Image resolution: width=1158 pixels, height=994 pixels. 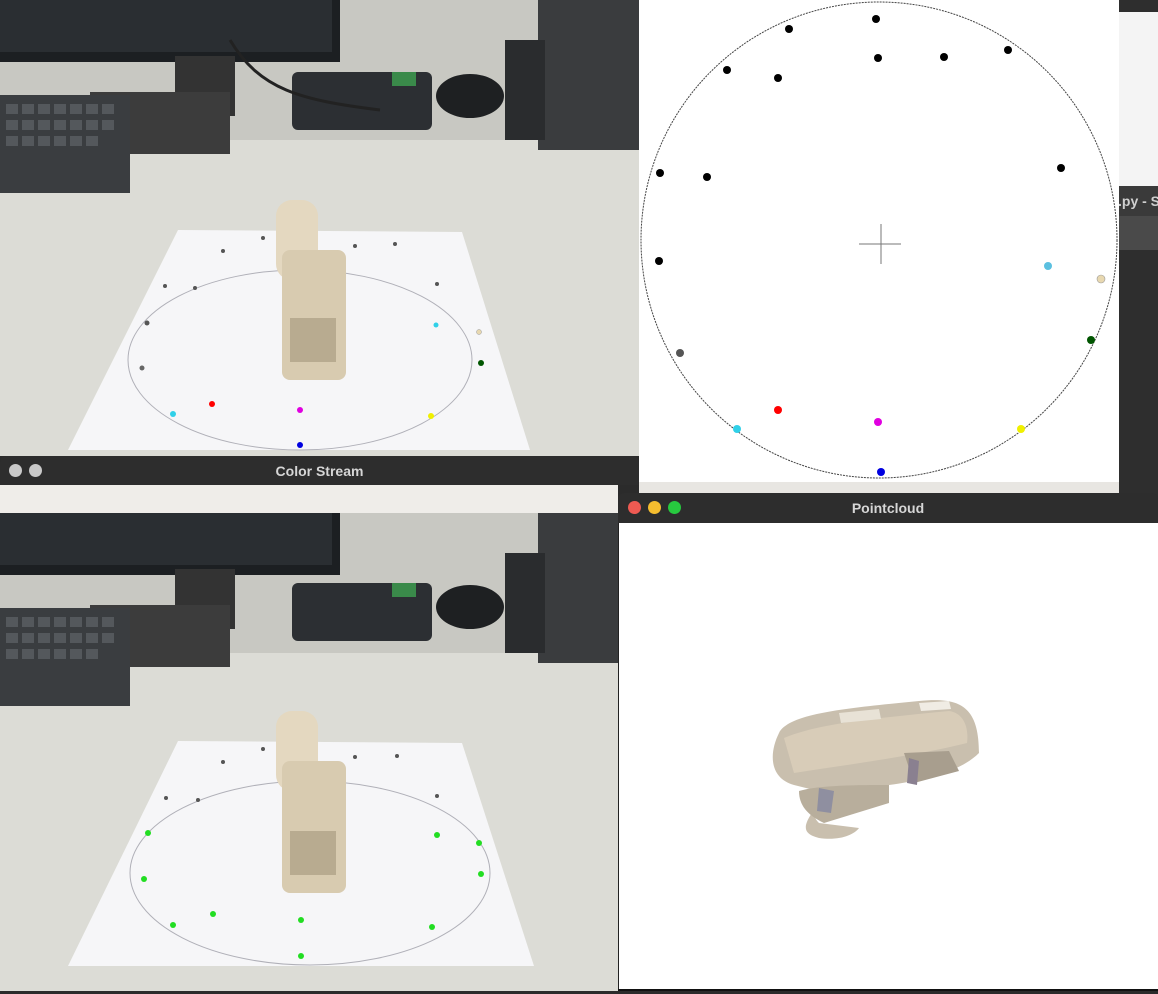 I want to click on stapler-pointcloud, so click(x=875, y=769).